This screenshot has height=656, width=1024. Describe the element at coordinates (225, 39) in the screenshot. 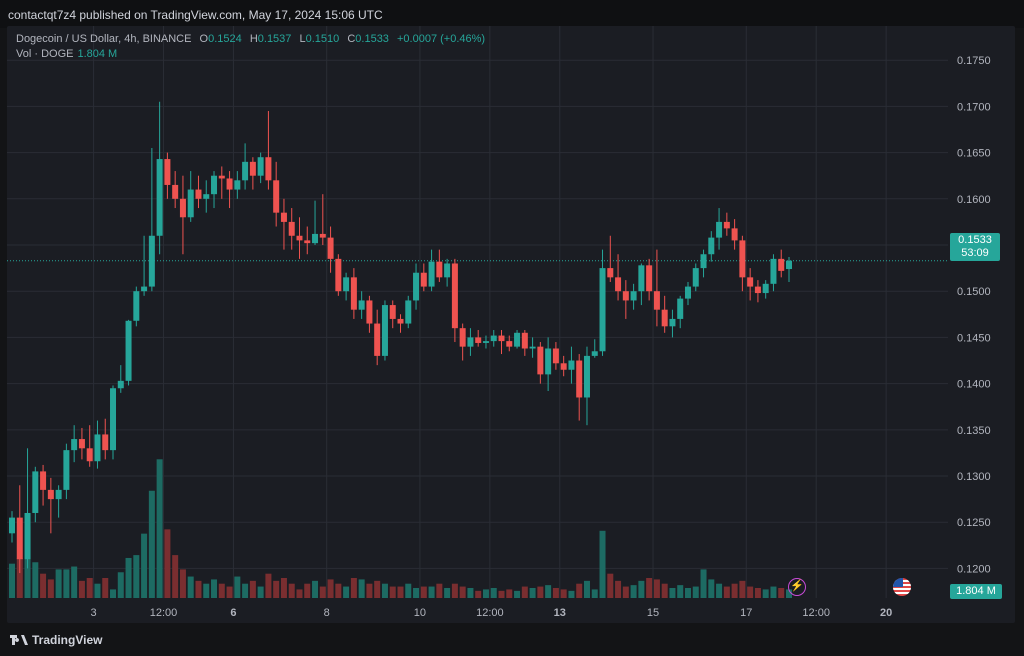

I see `open-value: 0.1524` at that location.